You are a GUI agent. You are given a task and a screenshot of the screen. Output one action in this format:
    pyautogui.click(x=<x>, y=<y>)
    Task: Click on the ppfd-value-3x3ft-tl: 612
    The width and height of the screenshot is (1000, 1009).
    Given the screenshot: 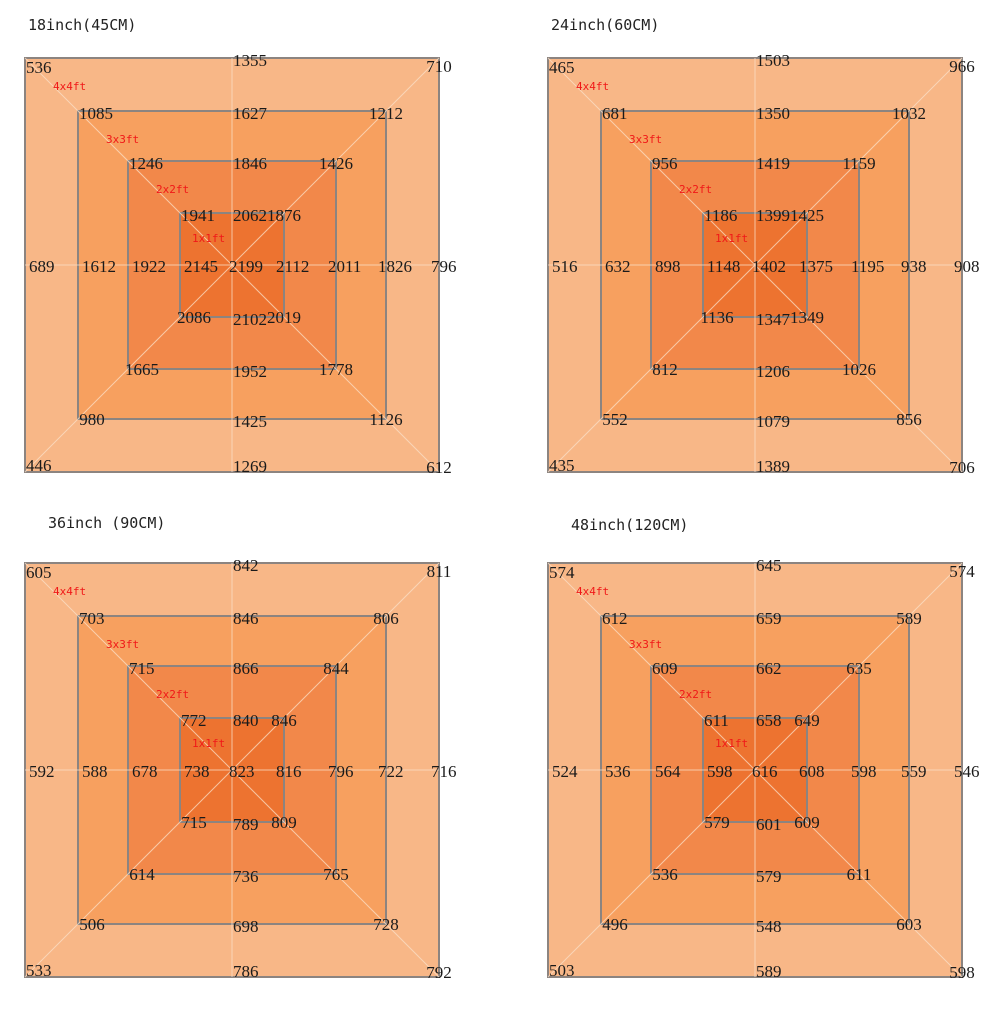 What is the action you would take?
    pyautogui.click(x=615, y=618)
    